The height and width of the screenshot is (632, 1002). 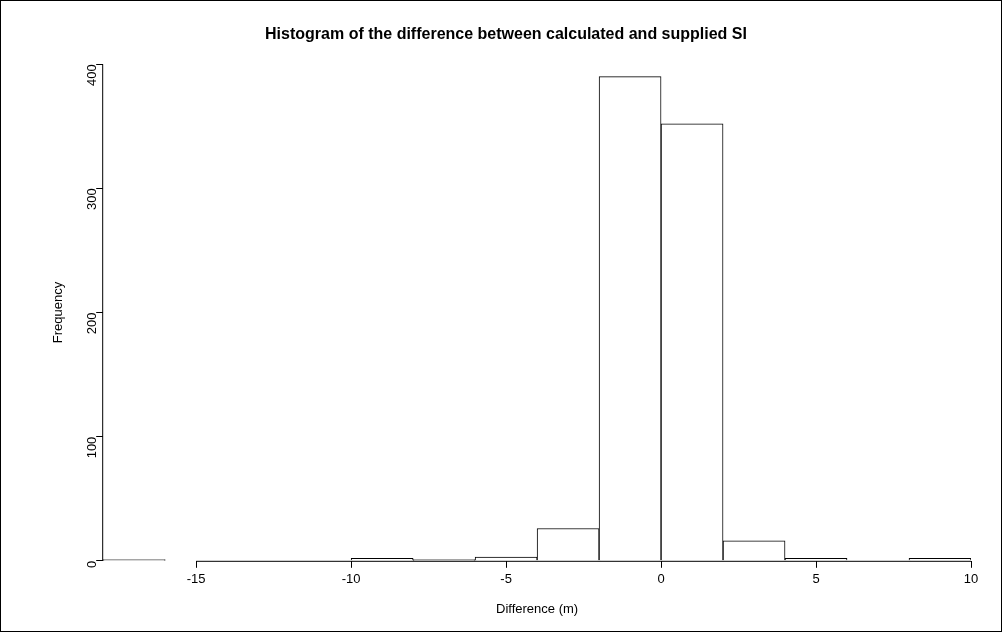 I want to click on y-tick-label: 200, so click(x=91, y=323).